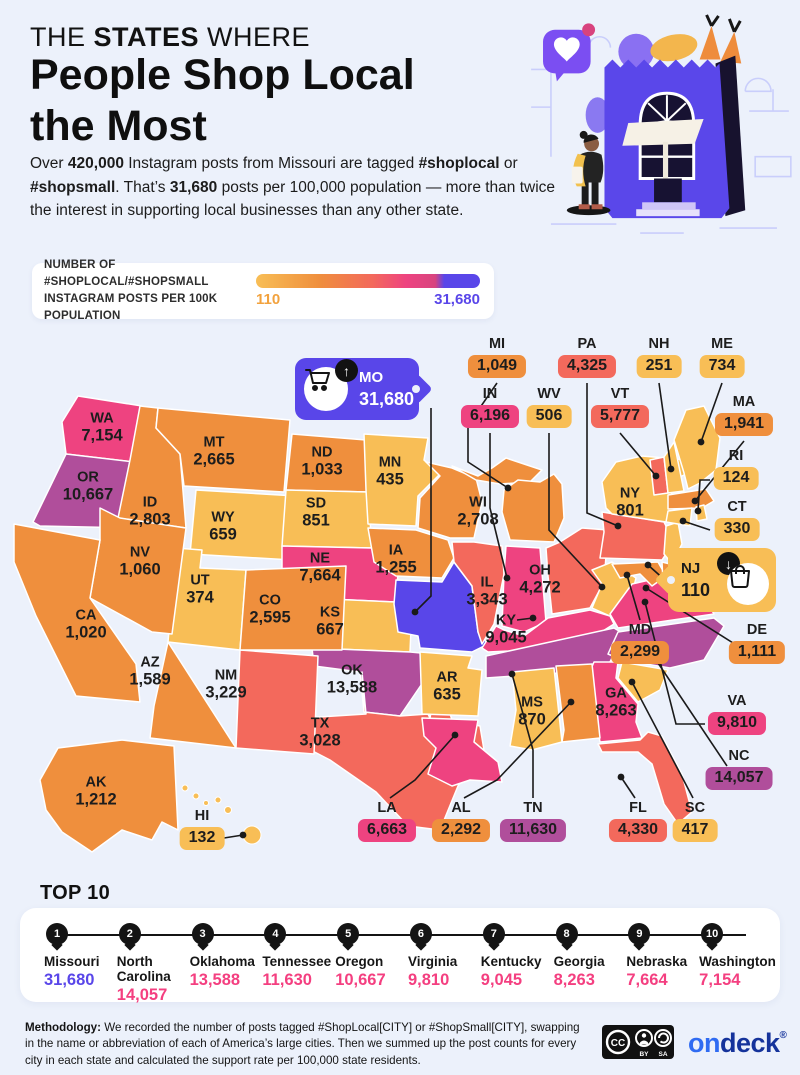  What do you see at coordinates (428, 980) in the screenshot?
I see `top10-state-value: 9,810` at bounding box center [428, 980].